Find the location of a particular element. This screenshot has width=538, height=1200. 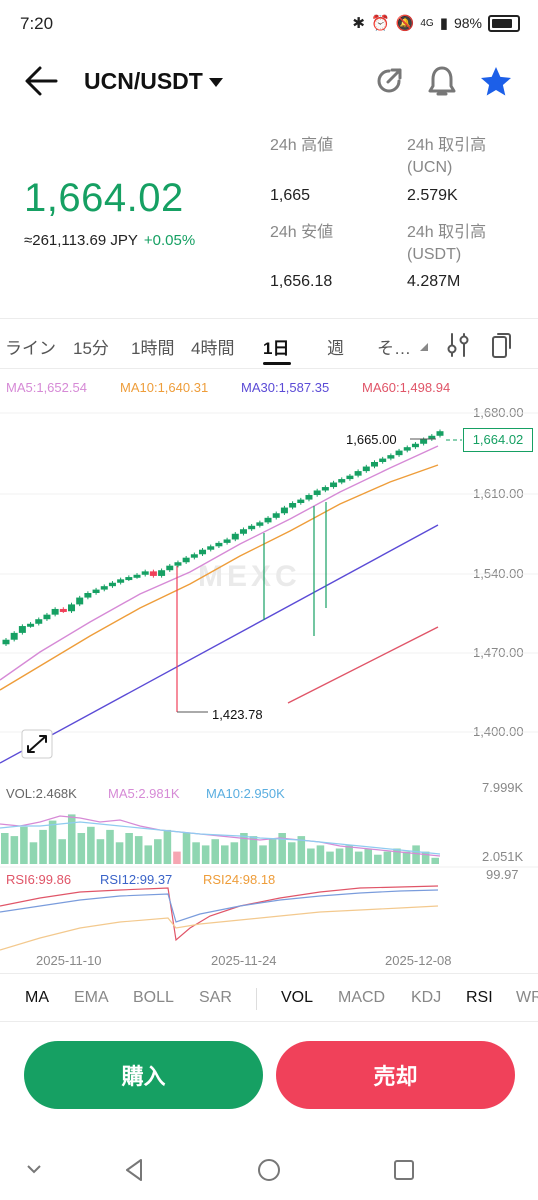

current-price-tag: 1,664.02 is located at coordinates (498, 440).